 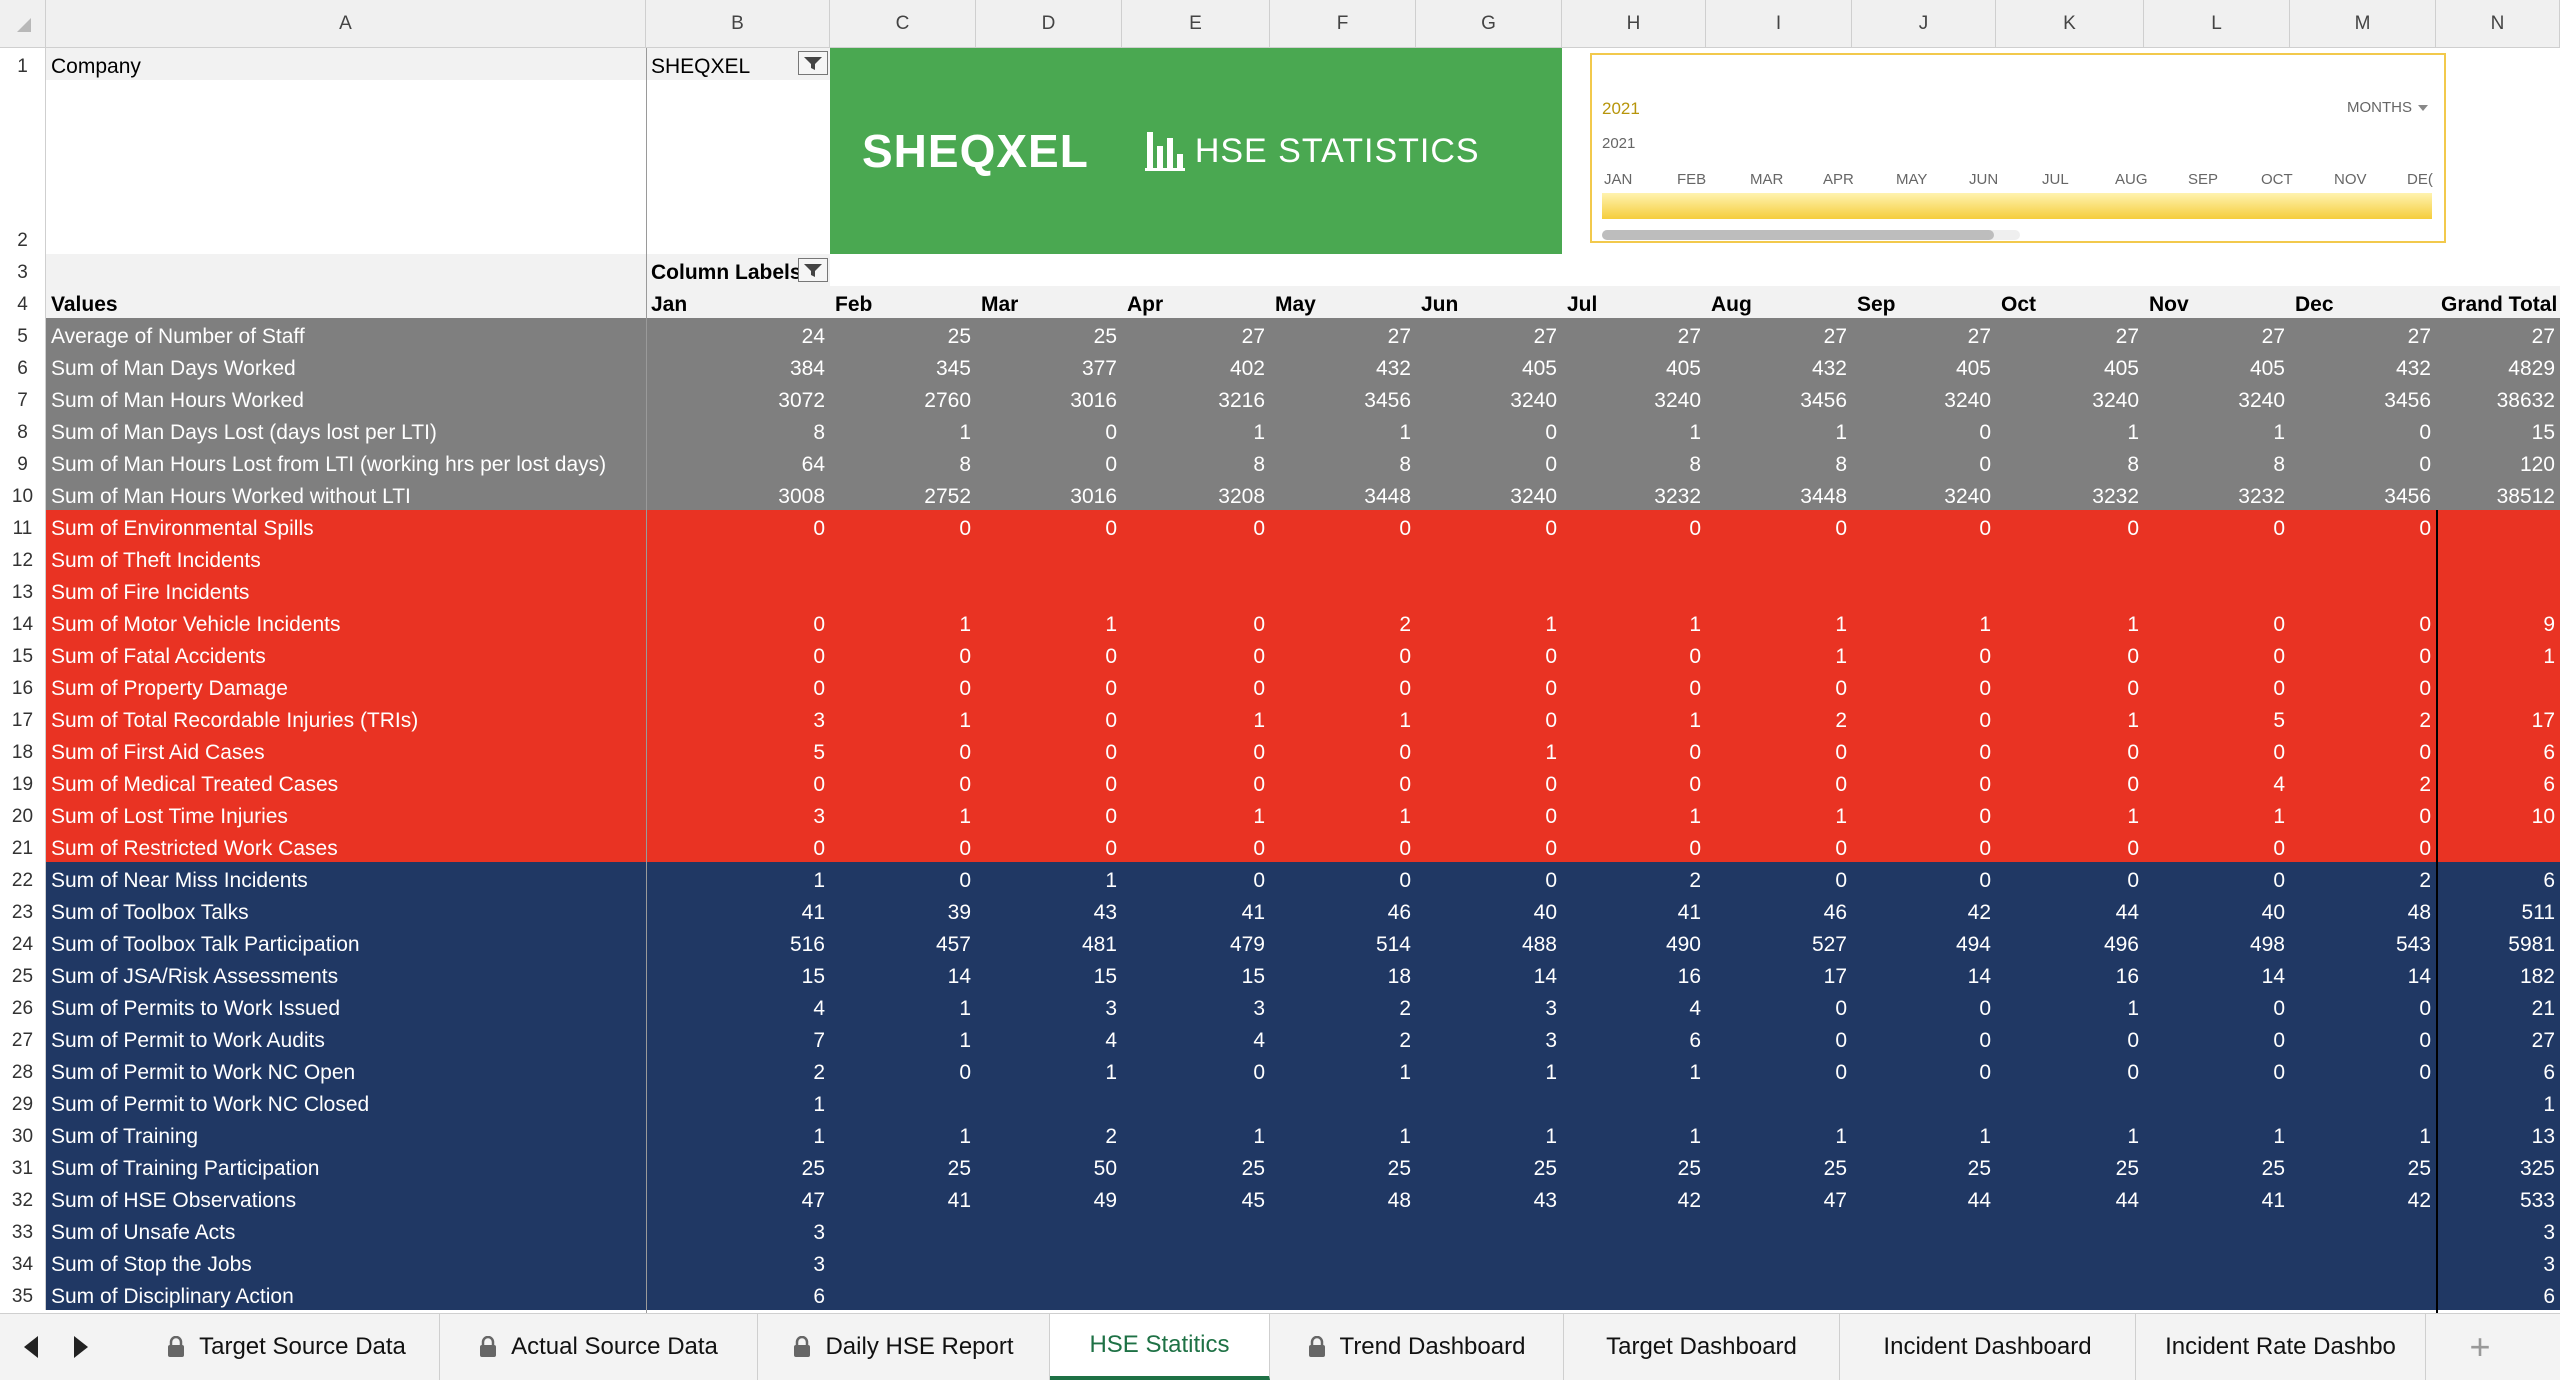 I want to click on row-header-34: 34, so click(x=23, y=1262).